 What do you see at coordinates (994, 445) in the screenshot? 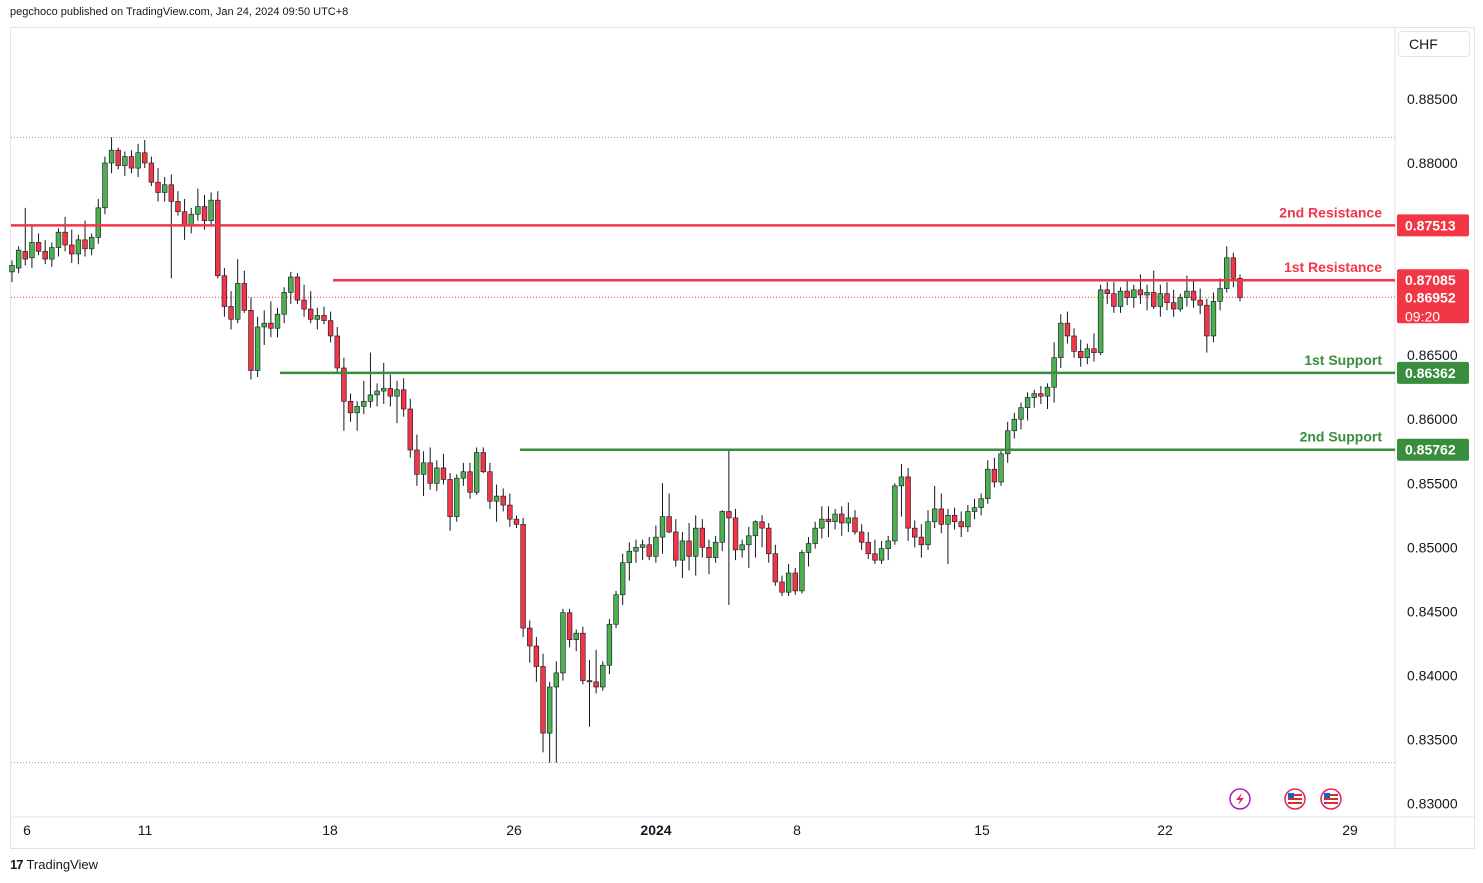
I see `level-2nd-support: 2nd Support 0.85762` at bounding box center [994, 445].